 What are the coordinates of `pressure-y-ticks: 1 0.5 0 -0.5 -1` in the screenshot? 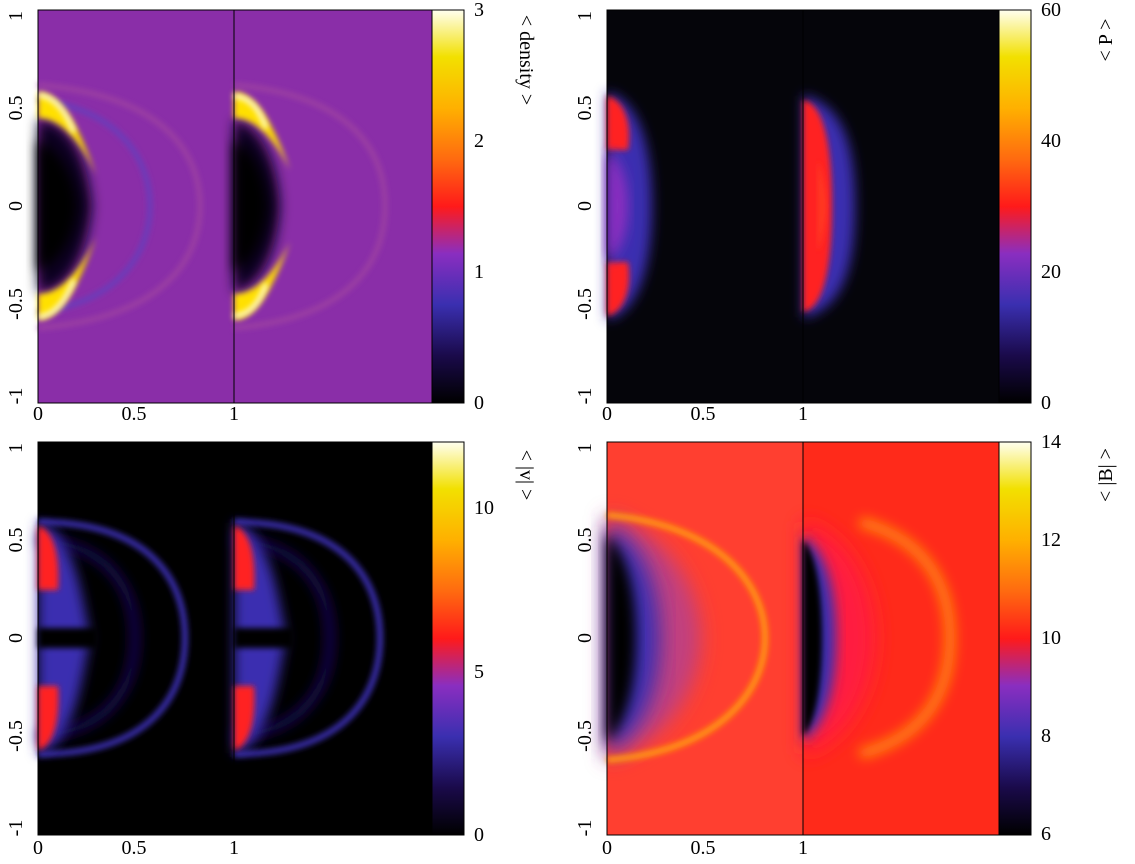 It's located at (585, 207).